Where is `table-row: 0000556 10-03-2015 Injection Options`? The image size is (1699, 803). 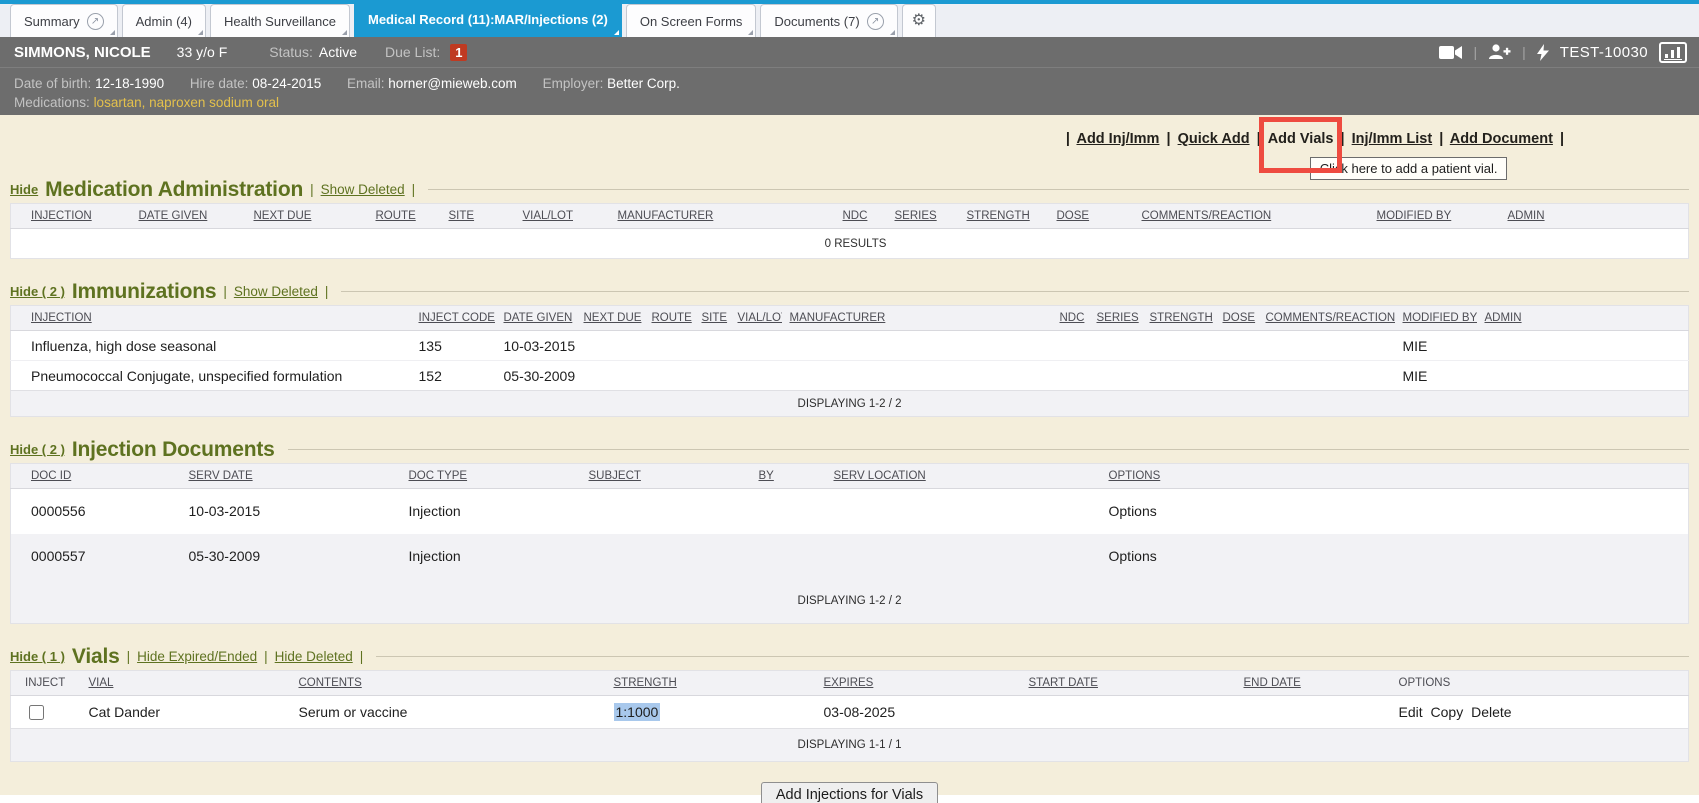
table-row: 0000556 10-03-2015 Injection Options is located at coordinates (850, 511).